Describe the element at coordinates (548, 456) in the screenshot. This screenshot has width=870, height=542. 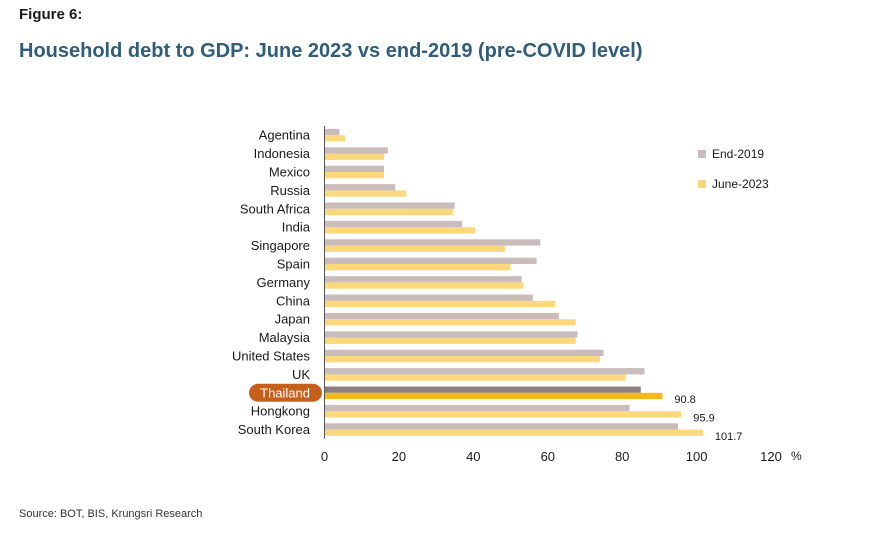
I see `x-tick-label: 60` at that location.